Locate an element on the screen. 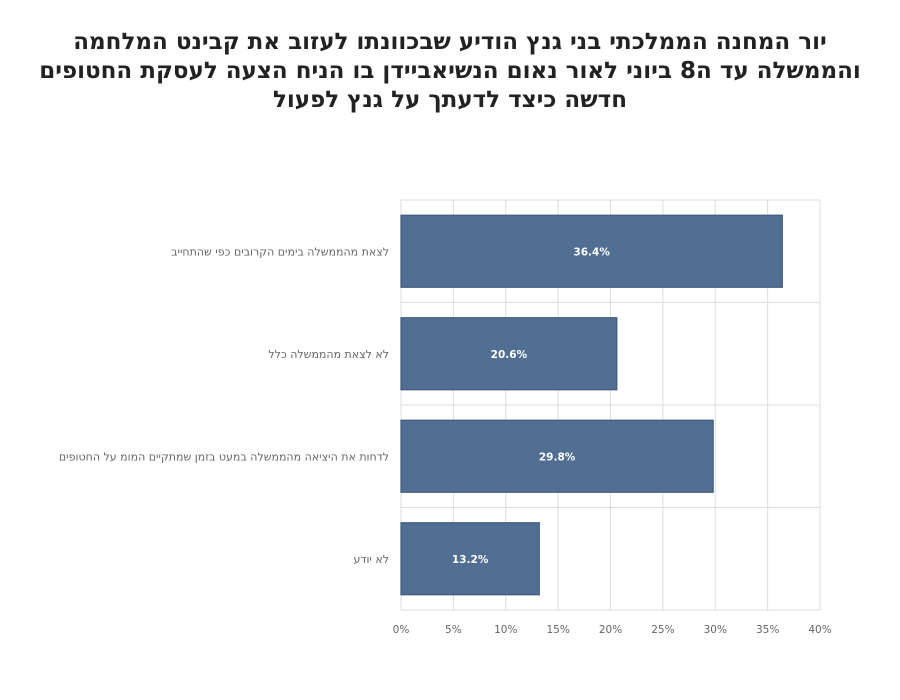 The width and height of the screenshot is (900, 700). category-label: לצאת מהממשלה בימים הקרובים כפי שהתחייב is located at coordinates (280, 251).